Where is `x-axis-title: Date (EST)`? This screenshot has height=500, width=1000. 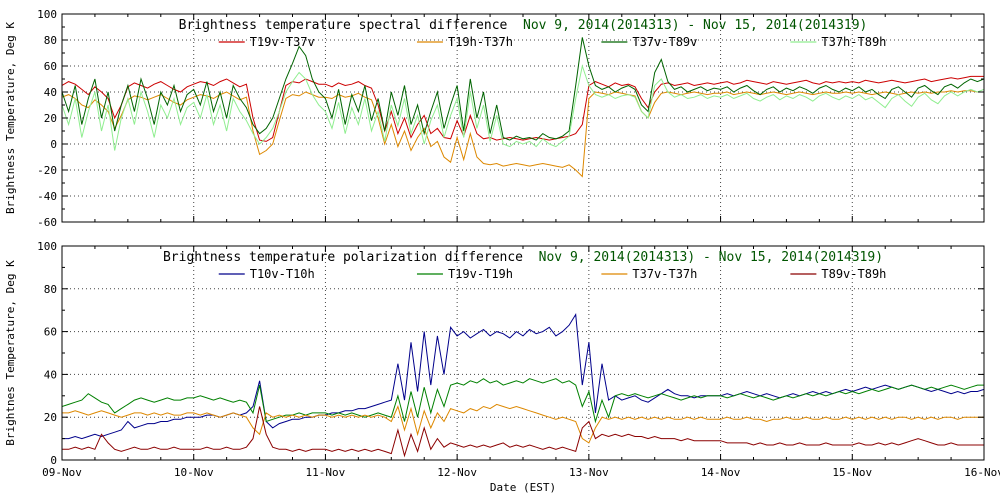 x-axis-title: Date (EST) is located at coordinates (523, 487).